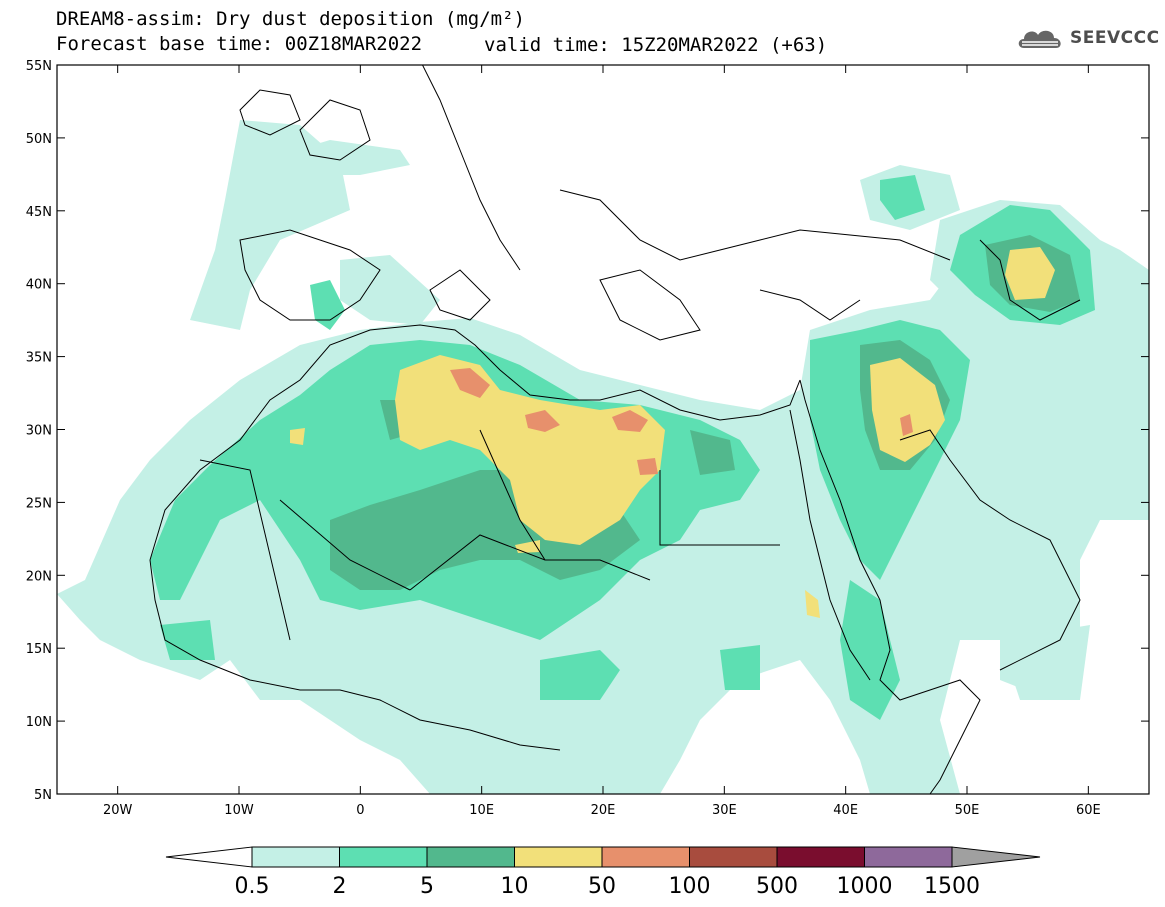 The width and height of the screenshot is (1165, 907). Describe the element at coordinates (603, 872) in the screenshot. I see `colorbar: 0.5 2 5 10 50 100 500 1000 1500` at that location.